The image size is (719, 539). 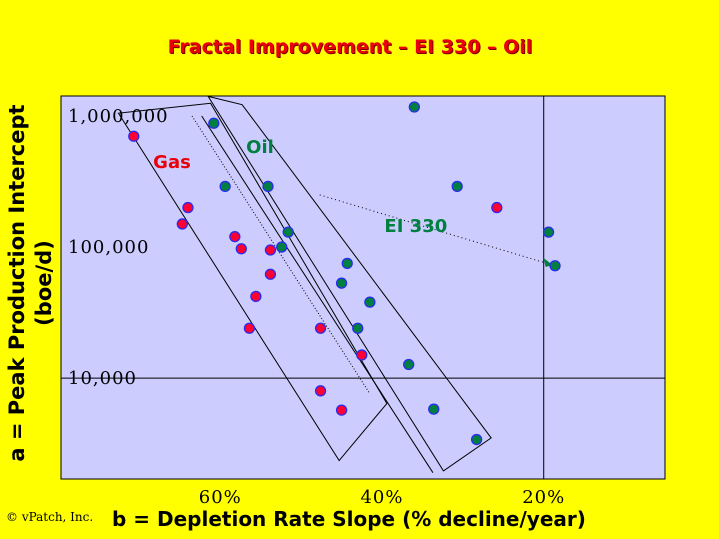 What do you see at coordinates (102, 378) in the screenshot?
I see `y-tick-label: 10,000` at bounding box center [102, 378].